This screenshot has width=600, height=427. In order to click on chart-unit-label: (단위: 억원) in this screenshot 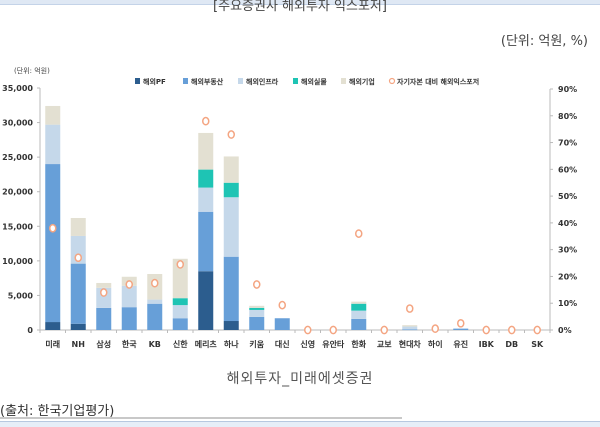, I will do `click(32, 70)`.